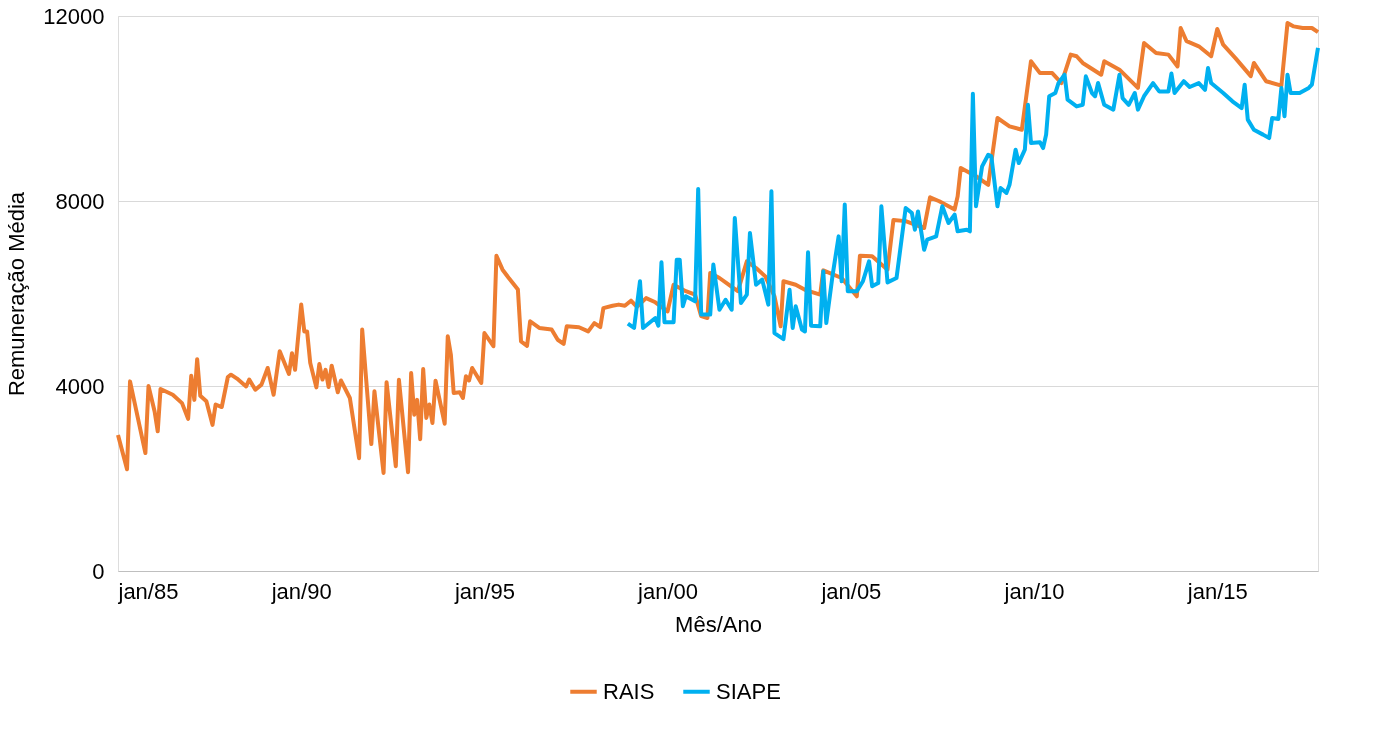  What do you see at coordinates (718, 624) in the screenshot?
I see `x-axis-title: Mês/Ano` at bounding box center [718, 624].